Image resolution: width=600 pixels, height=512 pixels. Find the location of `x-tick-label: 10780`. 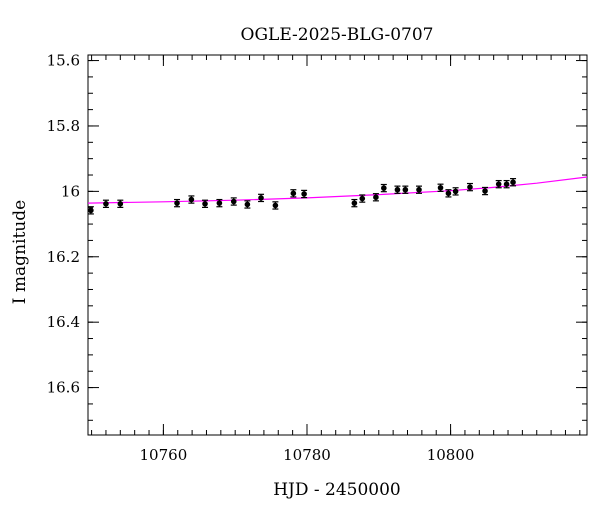

x-tick-label: 10780 is located at coordinates (307, 455).